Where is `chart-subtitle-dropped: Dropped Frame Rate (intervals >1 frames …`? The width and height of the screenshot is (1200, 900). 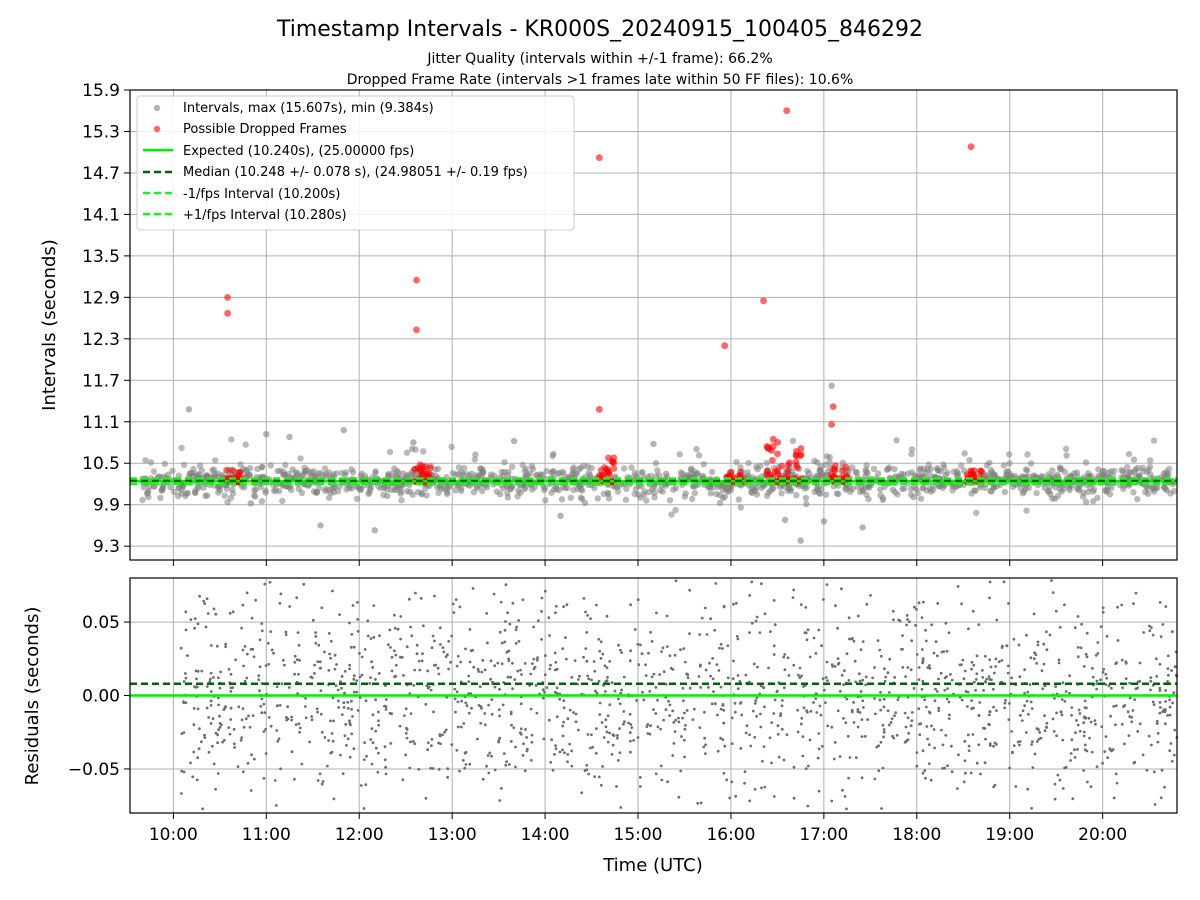
chart-subtitle-dropped: Dropped Frame Rate (intervals >1 frames … is located at coordinates (600, 80).